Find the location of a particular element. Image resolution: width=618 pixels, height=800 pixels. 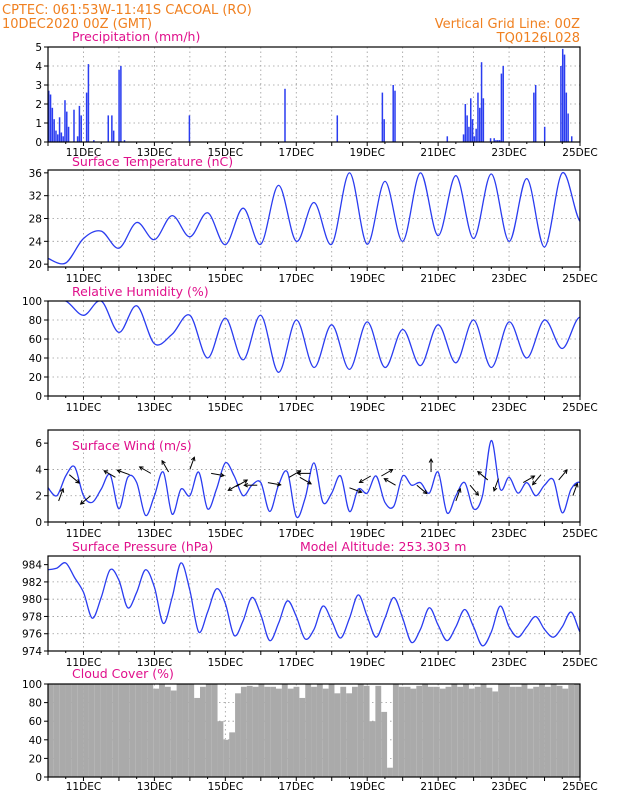

temp-ytick-label: 36 is located at coordinates (36, 174).